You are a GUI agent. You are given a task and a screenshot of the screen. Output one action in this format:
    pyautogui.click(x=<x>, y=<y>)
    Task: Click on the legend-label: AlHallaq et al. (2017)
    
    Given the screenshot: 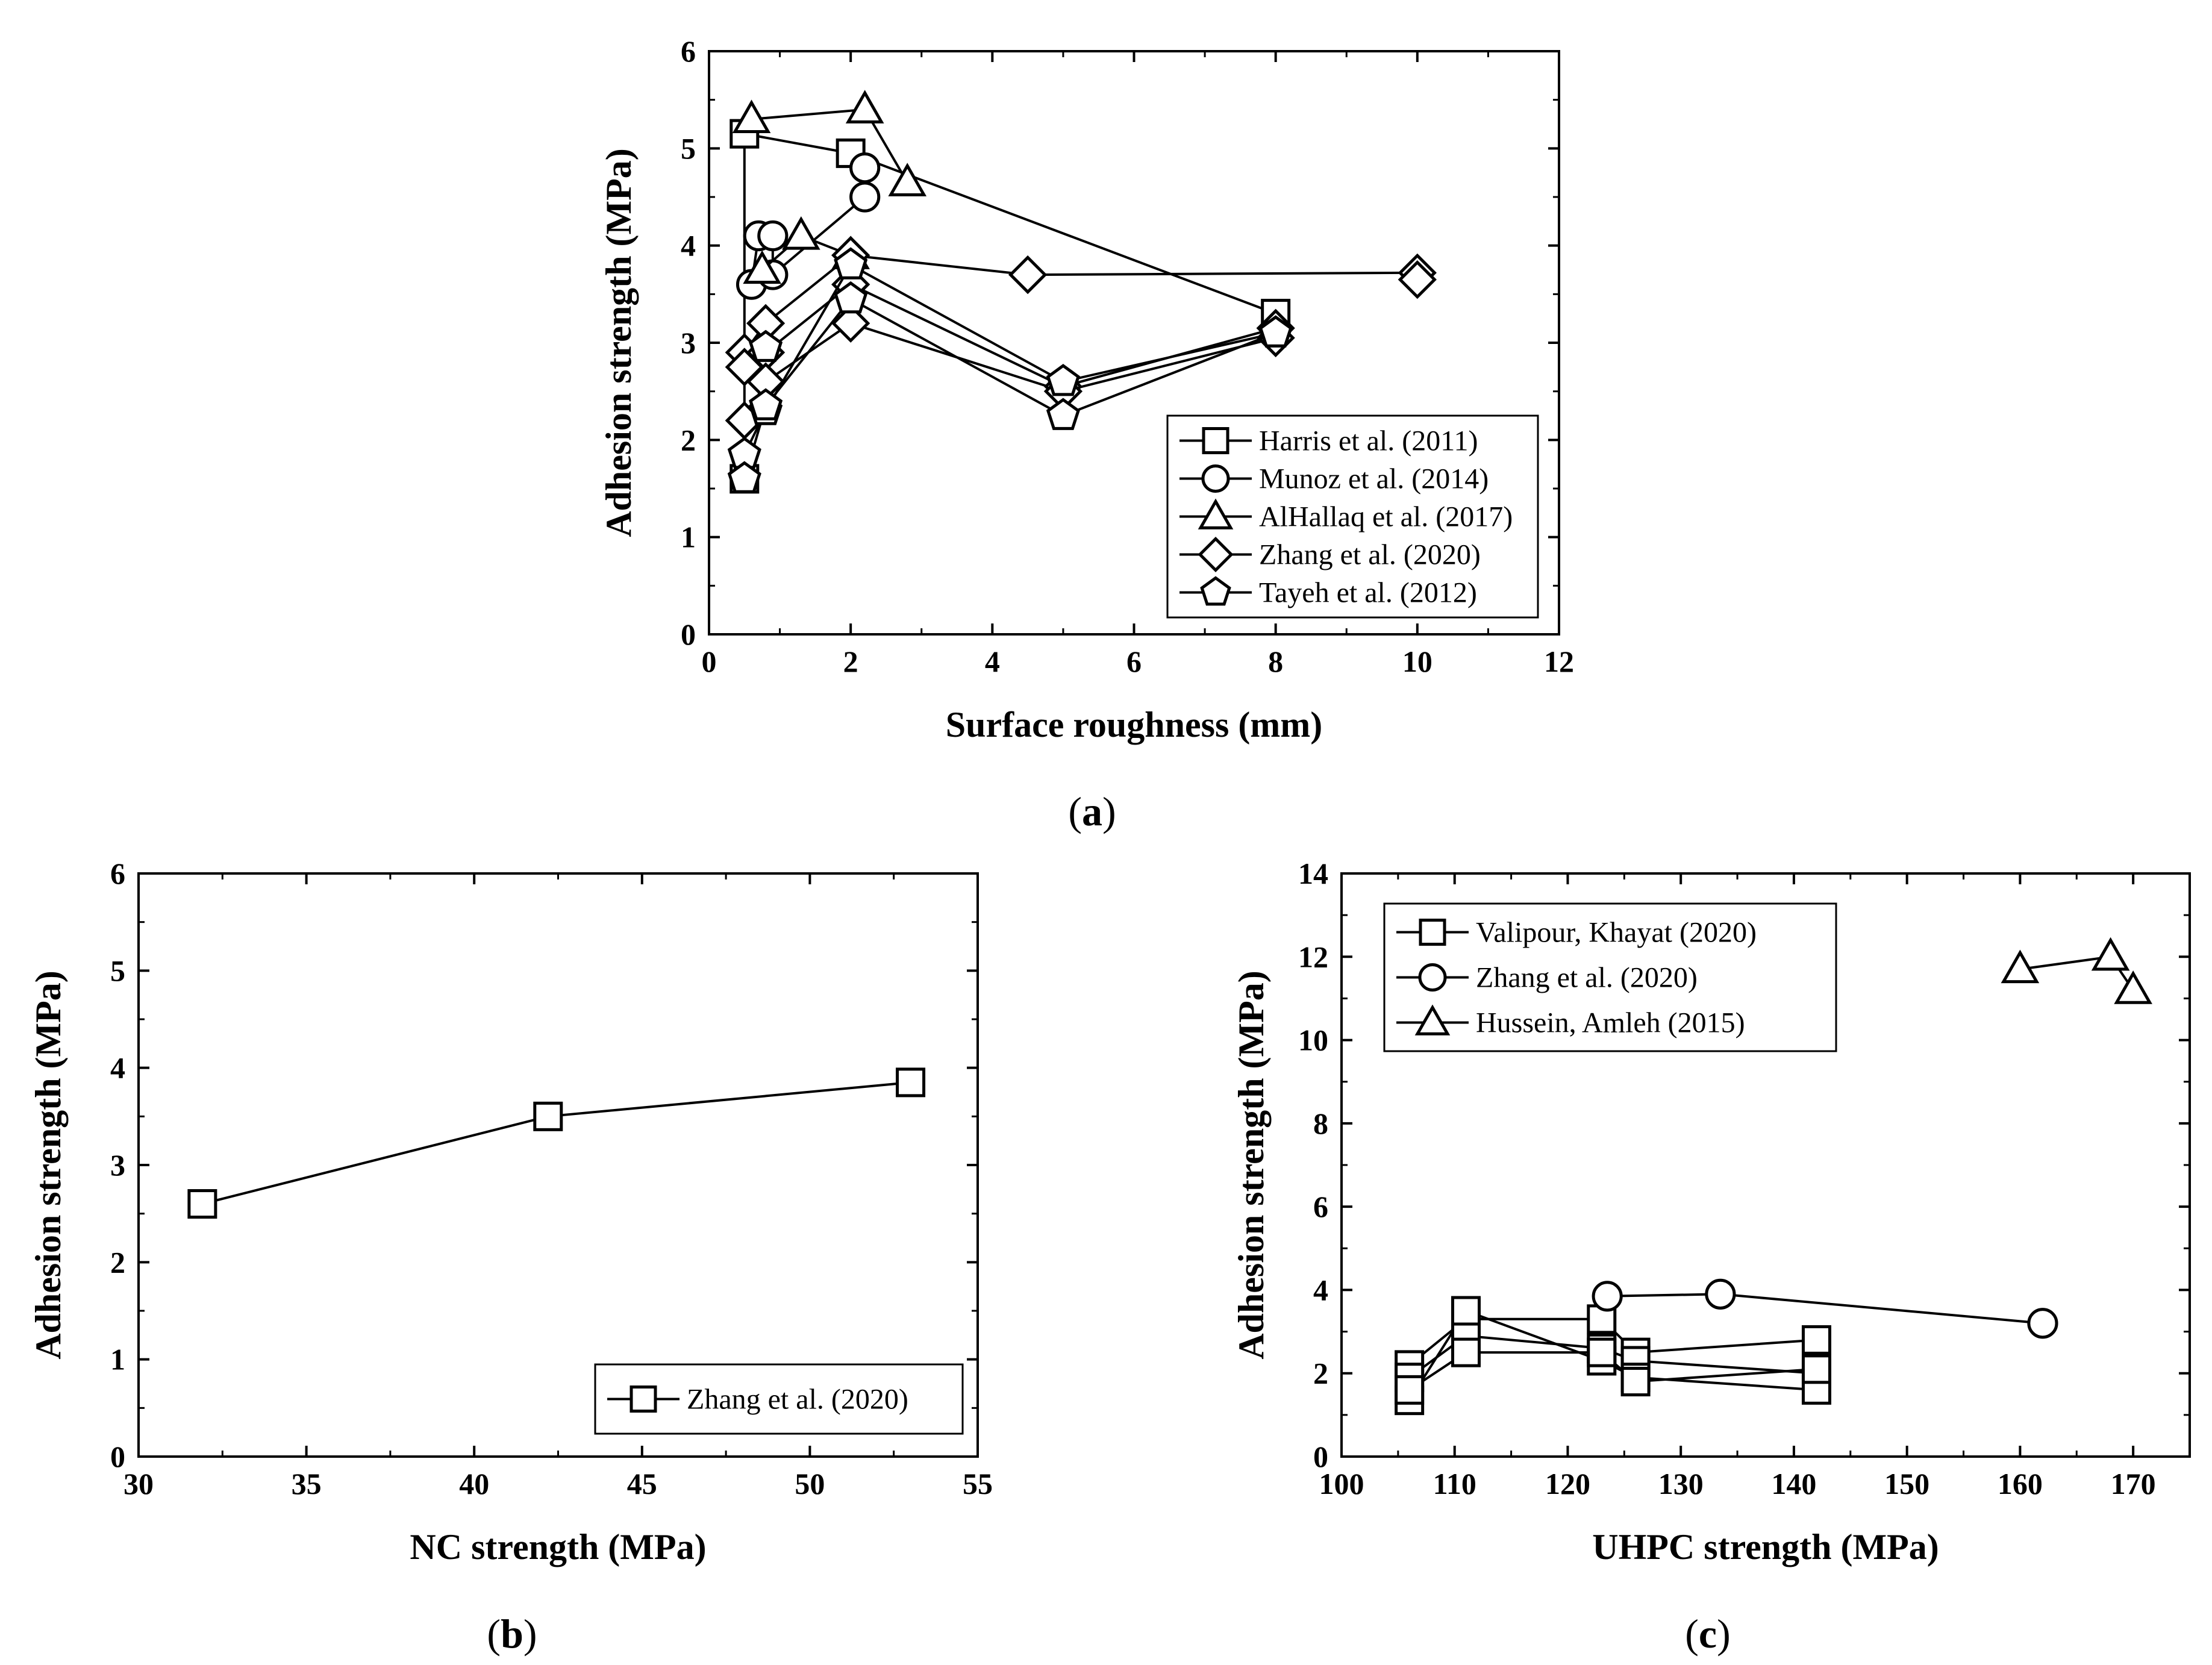 What is the action you would take?
    pyautogui.click(x=1386, y=517)
    